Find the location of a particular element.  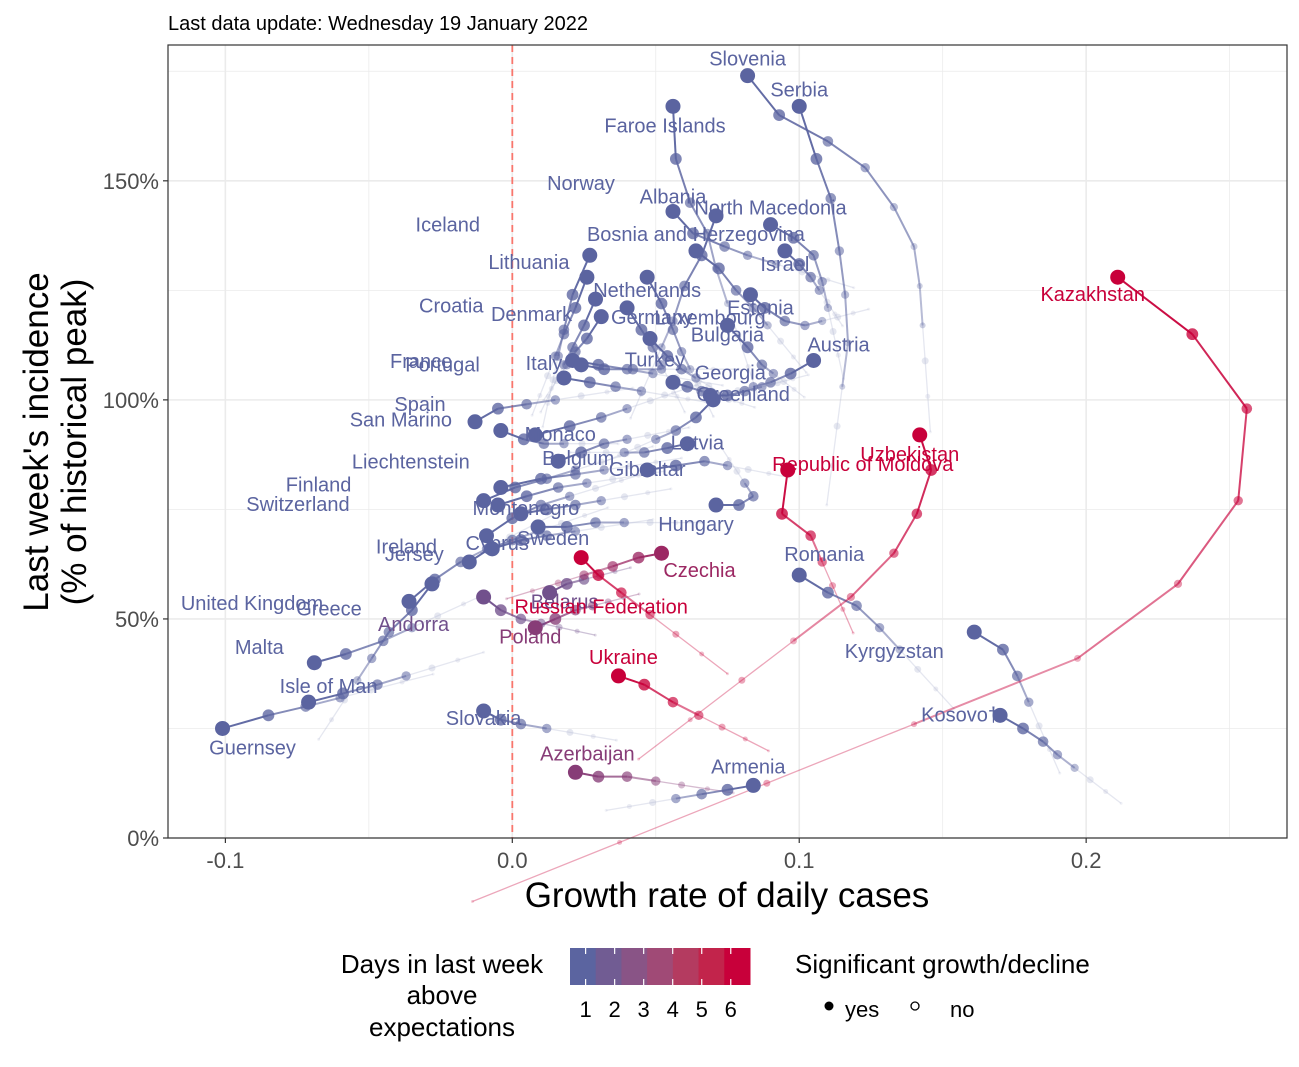

x-axis-tick-label: 0.2 is located at coordinates (1086, 860).